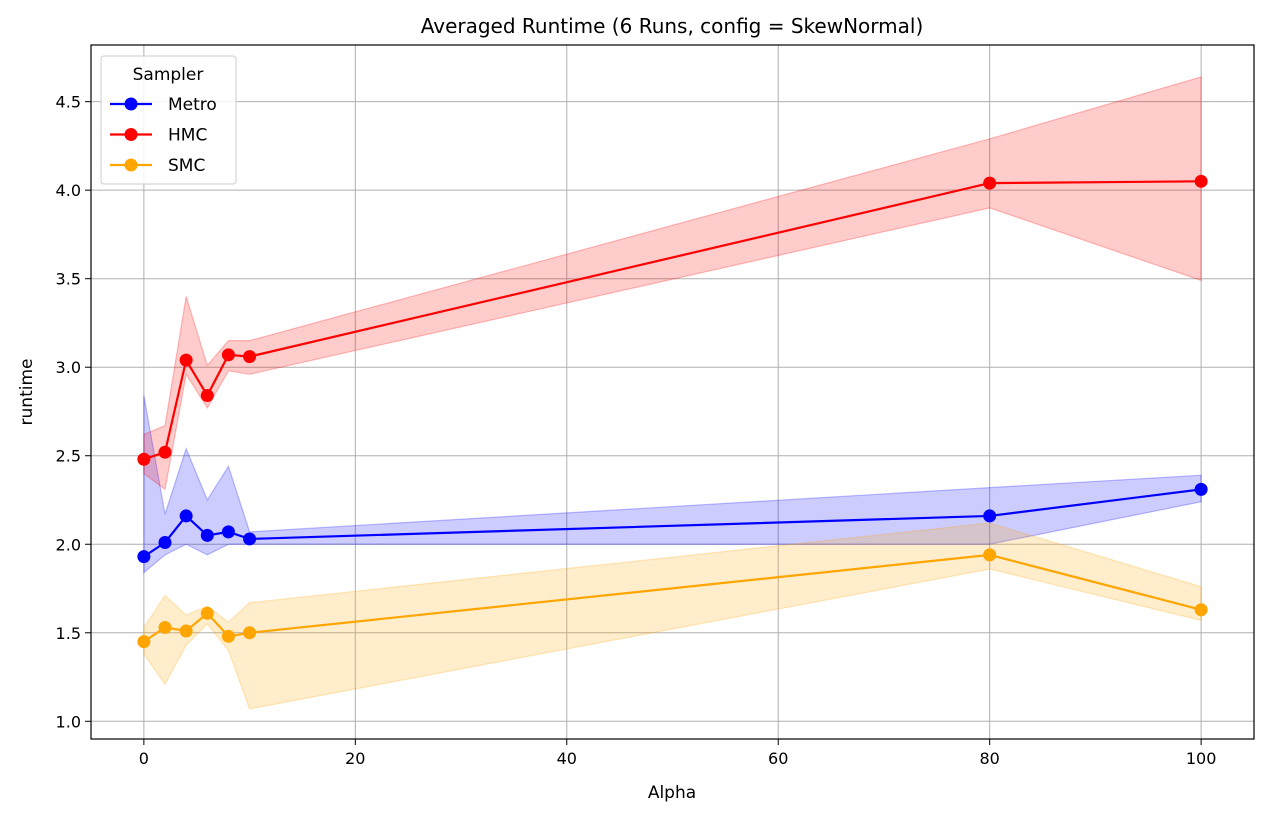 The image size is (1268, 817). I want to click on y-tick-label: 2.0, so click(68, 544).